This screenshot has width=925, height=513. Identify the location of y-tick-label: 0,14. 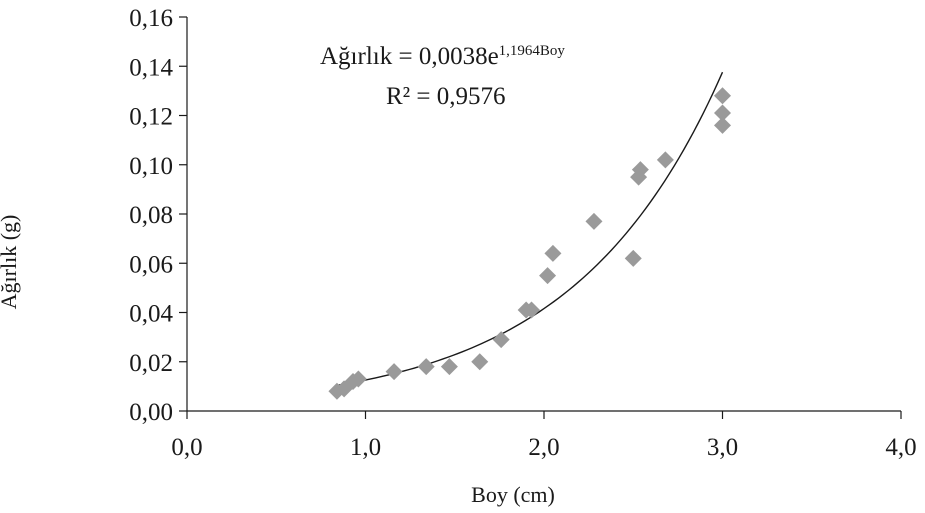
(151, 67).